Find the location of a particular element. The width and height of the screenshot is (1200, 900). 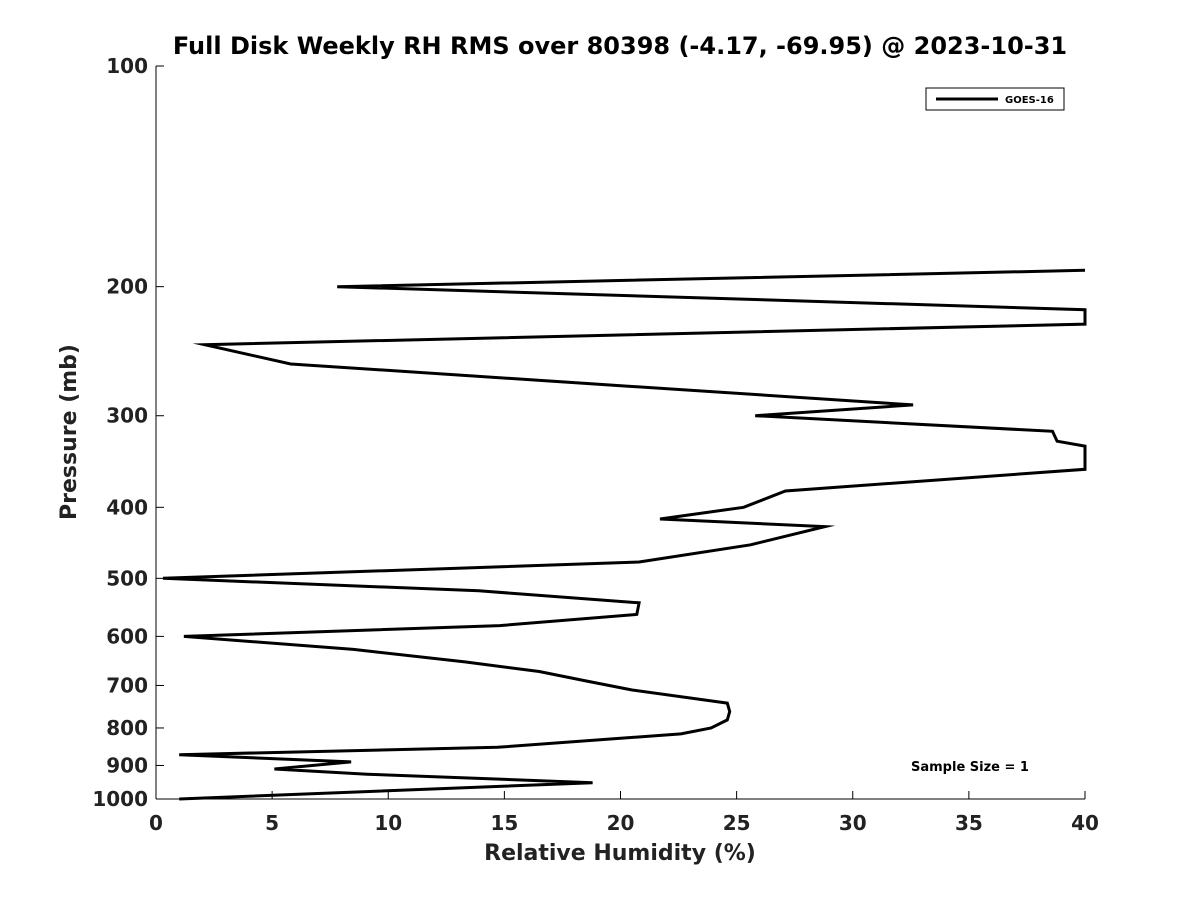

y-tick-label: 500 is located at coordinates (127, 578).